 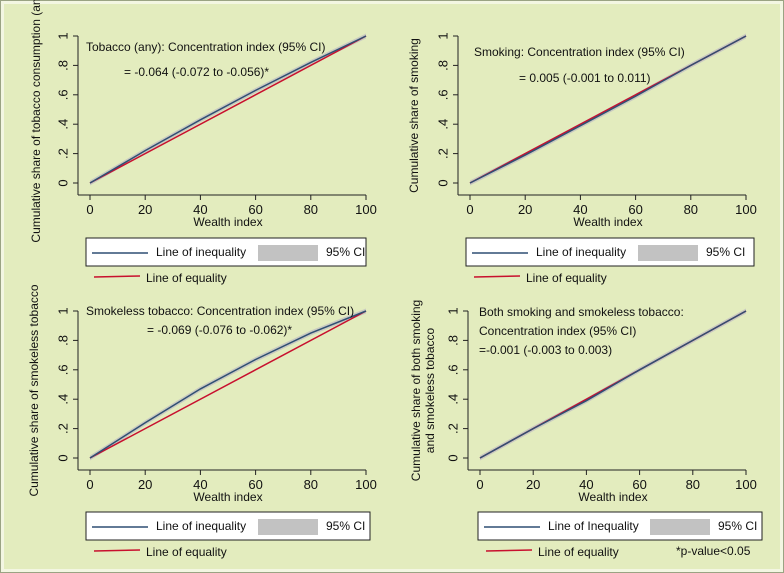 I want to click on panel-title: Both smoking and smokeless tobacco:, so click(x=581, y=312).